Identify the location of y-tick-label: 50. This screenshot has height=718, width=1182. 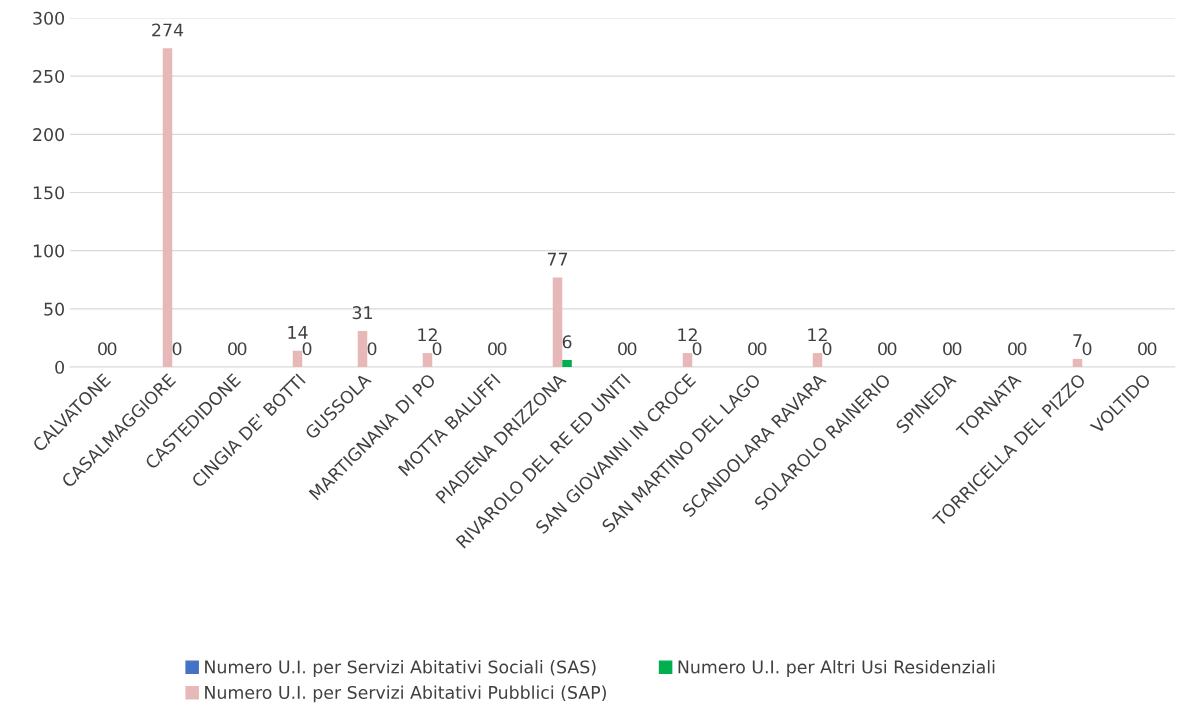
(54, 309).